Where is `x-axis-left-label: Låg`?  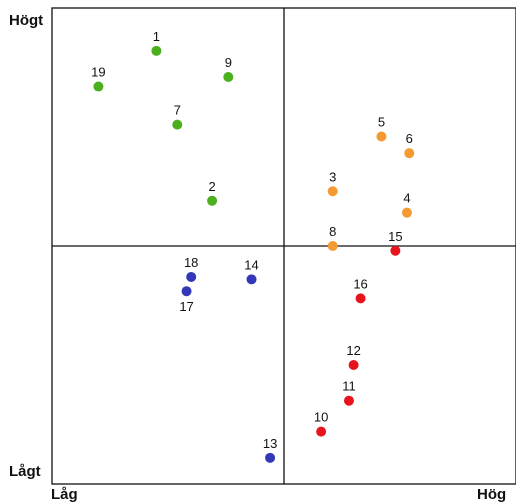
x-axis-left-label: Låg is located at coordinates (64, 494).